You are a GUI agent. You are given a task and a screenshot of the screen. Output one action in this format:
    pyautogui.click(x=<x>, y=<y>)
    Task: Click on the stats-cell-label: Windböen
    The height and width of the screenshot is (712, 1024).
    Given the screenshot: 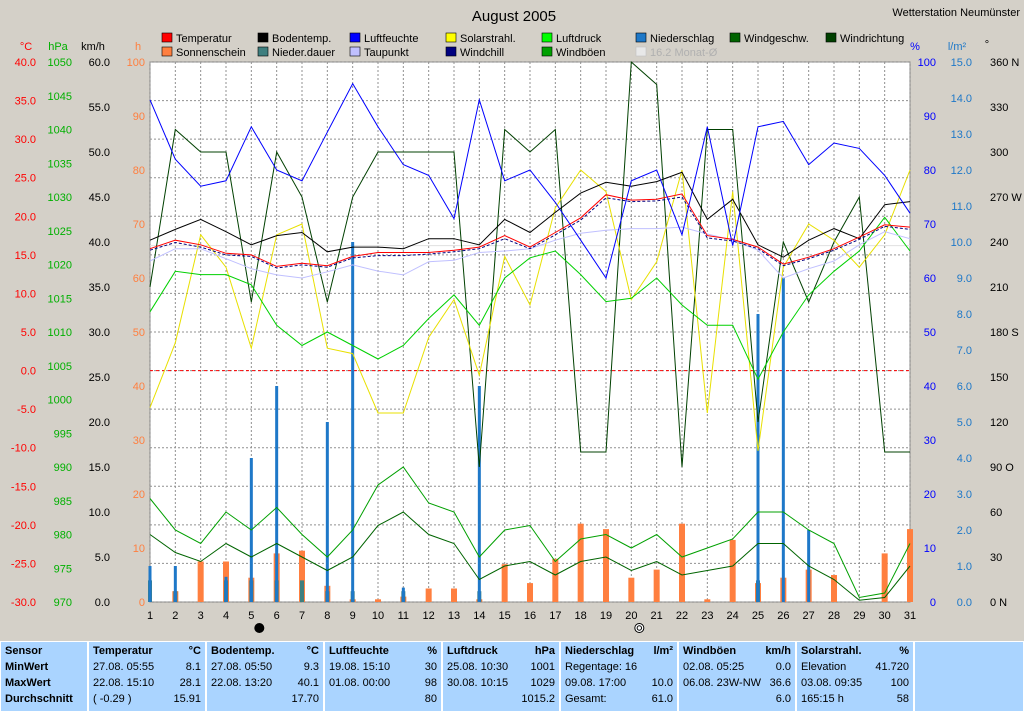 What is the action you would take?
    pyautogui.click(x=710, y=651)
    